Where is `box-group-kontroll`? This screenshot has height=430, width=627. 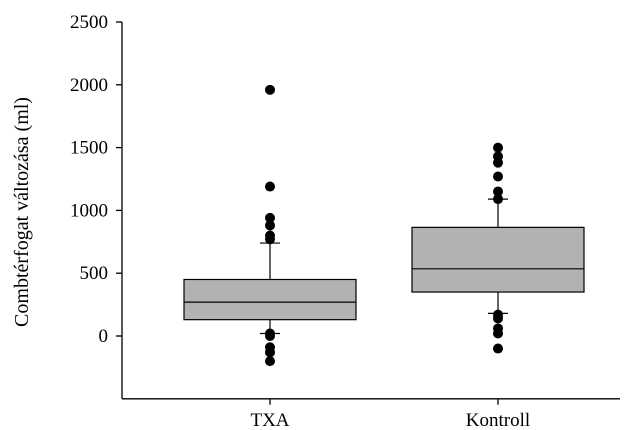 box-group-kontroll is located at coordinates (498, 248).